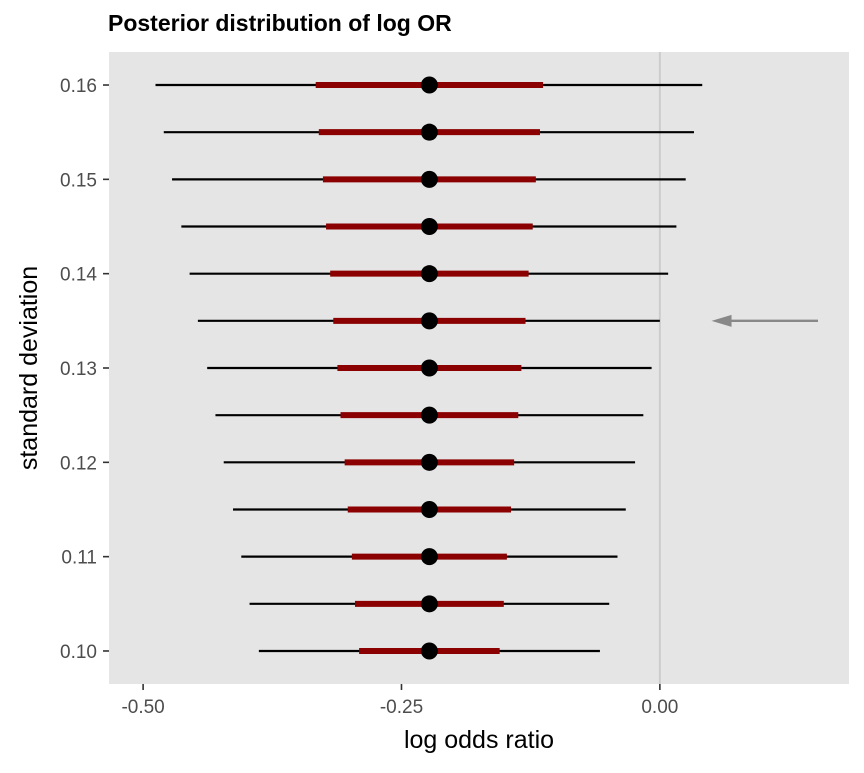 The width and height of the screenshot is (864, 773). Describe the element at coordinates (78, 463) in the screenshot. I see `y-tick-label: 0.12` at that location.